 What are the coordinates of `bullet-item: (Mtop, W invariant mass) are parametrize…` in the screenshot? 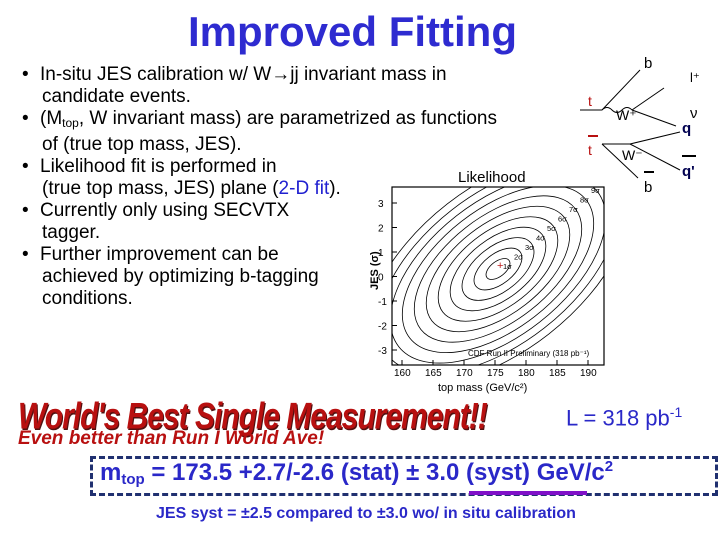 It's located at (282, 132).